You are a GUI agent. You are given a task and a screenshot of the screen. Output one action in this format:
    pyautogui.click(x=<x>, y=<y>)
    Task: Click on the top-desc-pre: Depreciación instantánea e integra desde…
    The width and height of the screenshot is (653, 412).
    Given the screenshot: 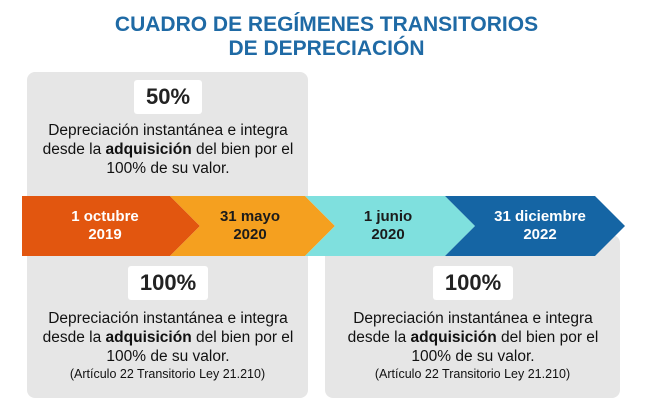 What is the action you would take?
    pyautogui.click(x=165, y=140)
    